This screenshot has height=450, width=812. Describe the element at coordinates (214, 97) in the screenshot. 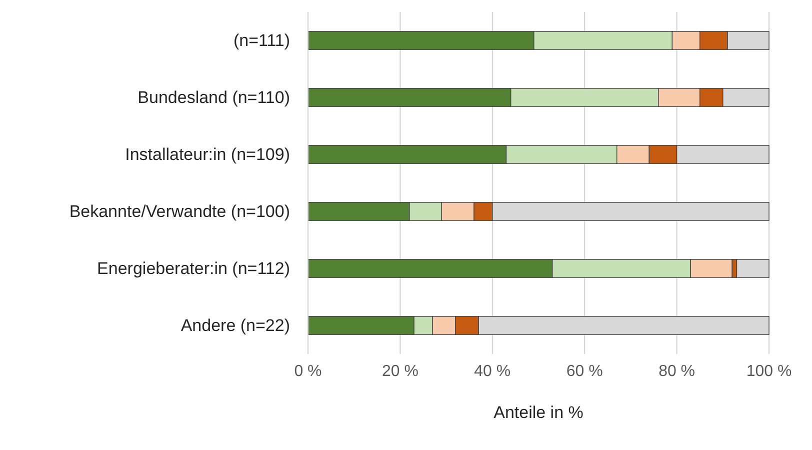

I see `y-tick-label: Bundesland (n=110)` at that location.